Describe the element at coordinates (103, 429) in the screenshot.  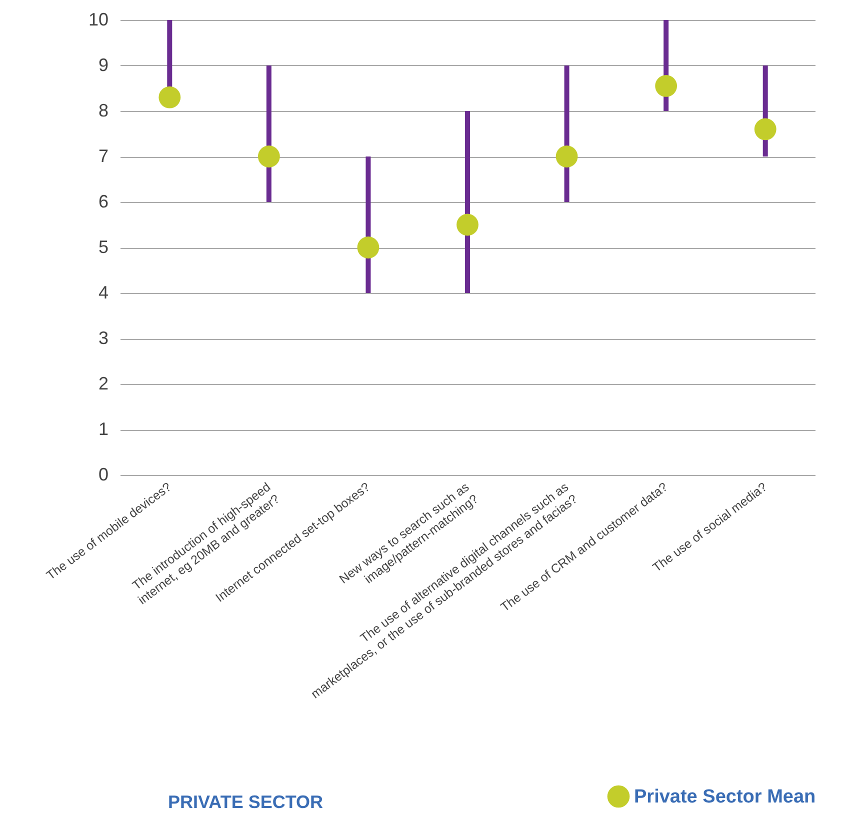
I see `y-tick-label: 1` at that location.